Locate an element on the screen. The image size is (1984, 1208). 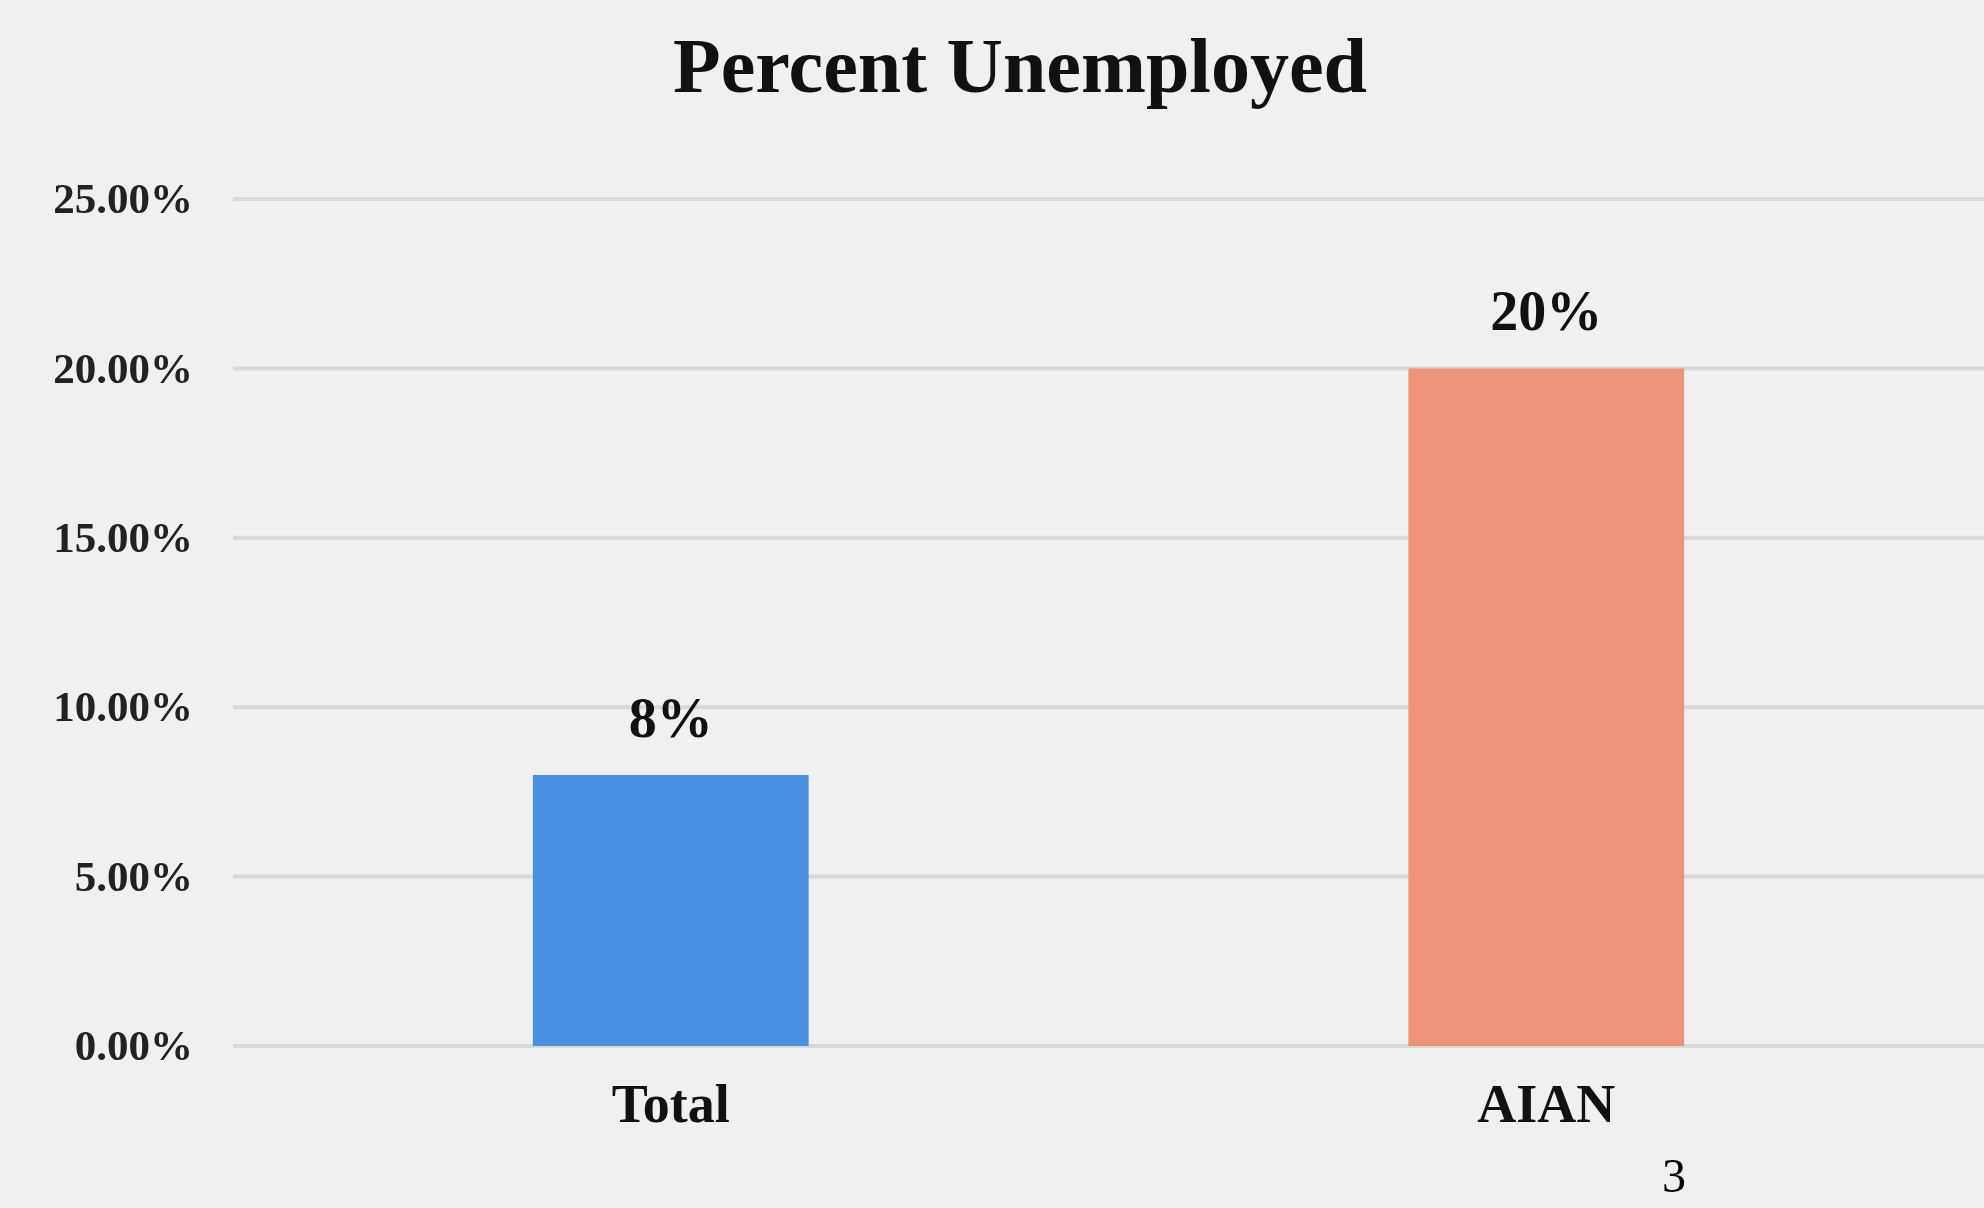
chart-title: Percent Unemployed is located at coordinates (1020, 65).